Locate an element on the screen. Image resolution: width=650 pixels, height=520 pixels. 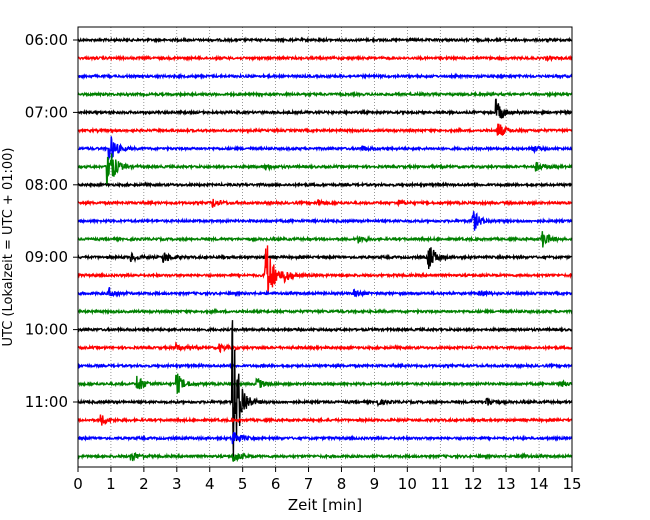
x-axis-ticks: 0 1 2 3 4 5 6 7 8 9 10 11 12 13 14 15 is located at coordinates (327, 480).